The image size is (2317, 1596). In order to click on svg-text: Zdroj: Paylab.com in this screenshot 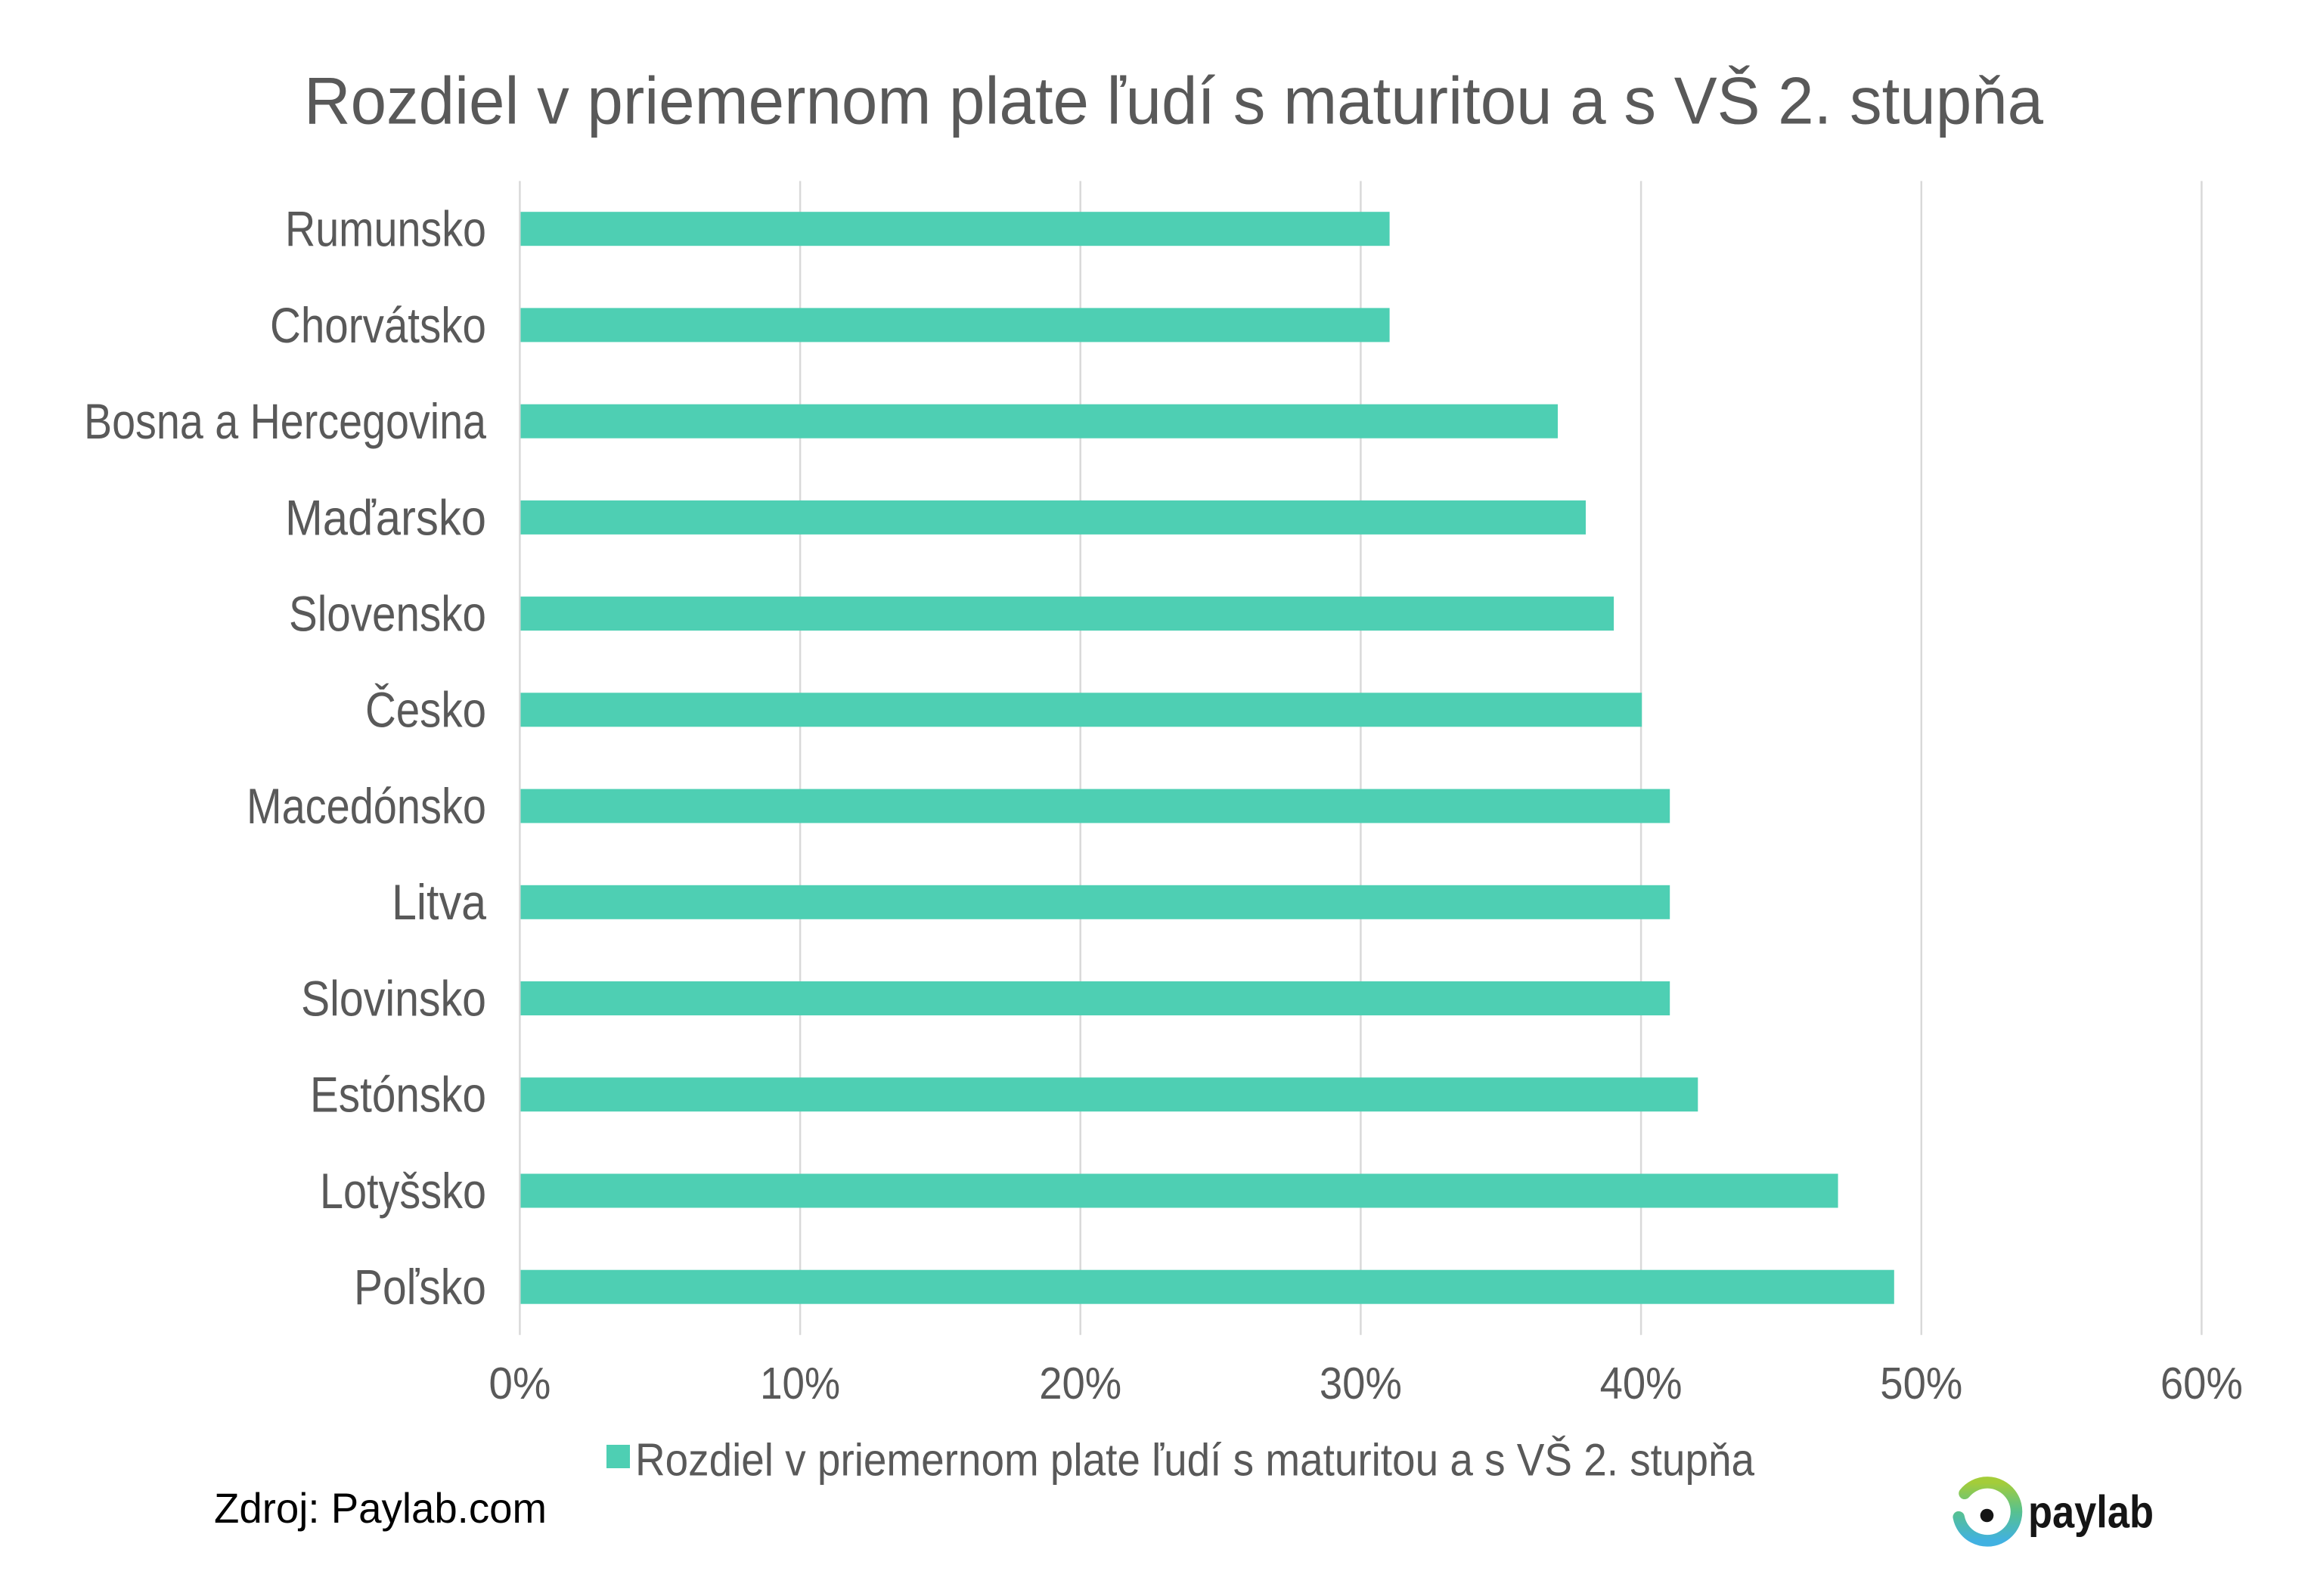, I will do `click(380, 1508)`.